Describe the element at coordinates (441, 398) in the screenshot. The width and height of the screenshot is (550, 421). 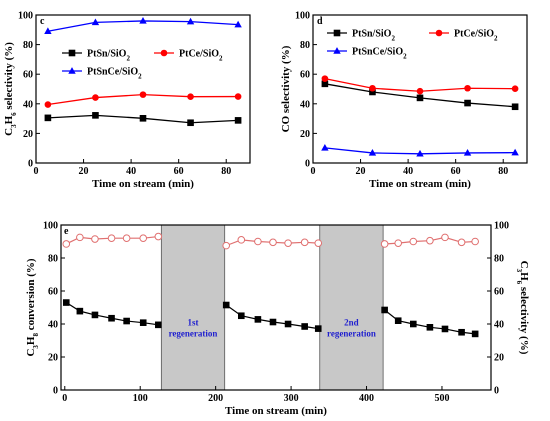
I see `x-tick-label: 500` at that location.